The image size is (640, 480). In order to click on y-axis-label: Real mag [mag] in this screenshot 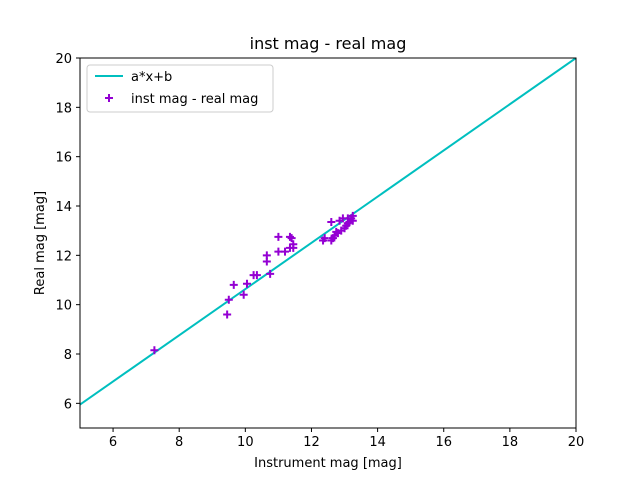, I will do `click(40, 243)`.